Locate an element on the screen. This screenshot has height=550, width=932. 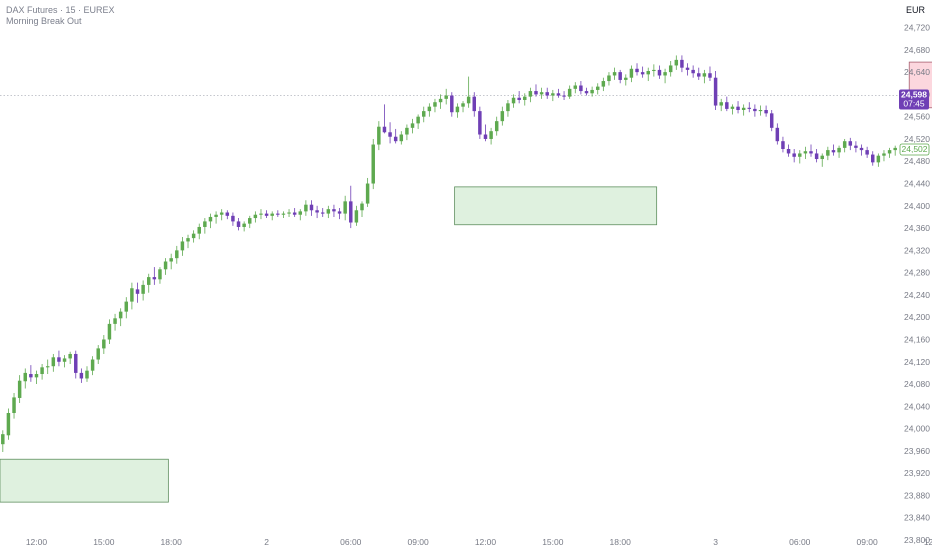
currency-label: EUR is located at coordinates (916, 10).